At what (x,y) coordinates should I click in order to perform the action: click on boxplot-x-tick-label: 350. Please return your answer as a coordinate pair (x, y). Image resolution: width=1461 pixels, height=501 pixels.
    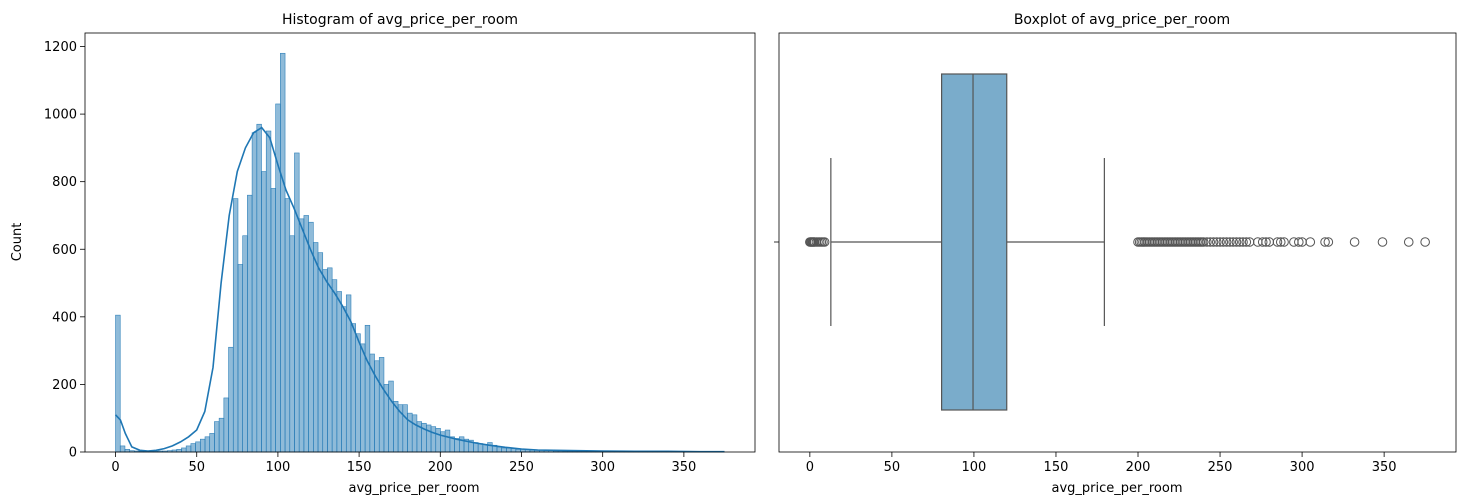
    Looking at the image, I should click on (1384, 467).